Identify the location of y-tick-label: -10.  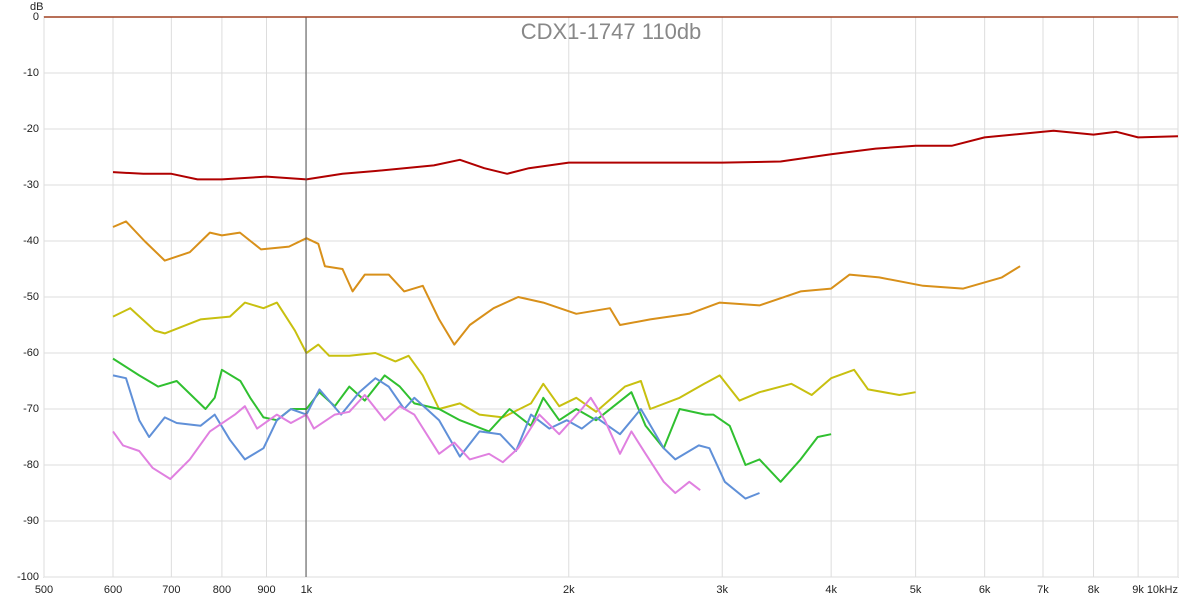
(31, 73).